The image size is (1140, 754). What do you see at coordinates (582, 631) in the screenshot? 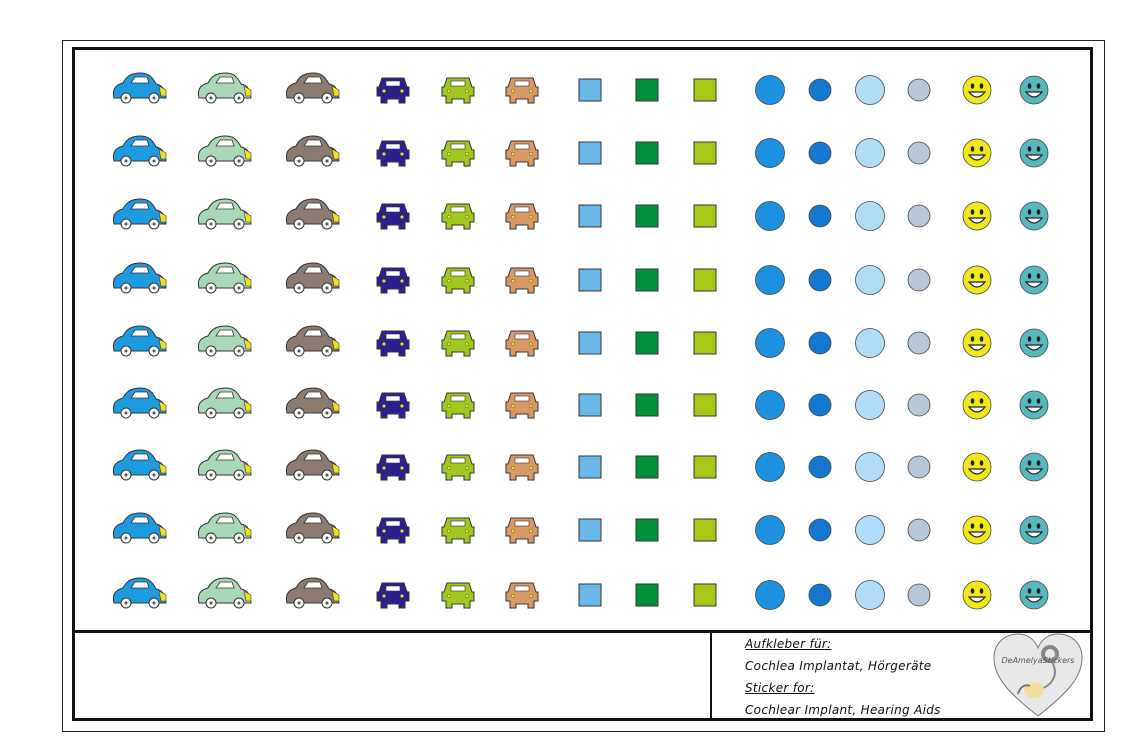
I see `footer-divider` at bounding box center [582, 631].